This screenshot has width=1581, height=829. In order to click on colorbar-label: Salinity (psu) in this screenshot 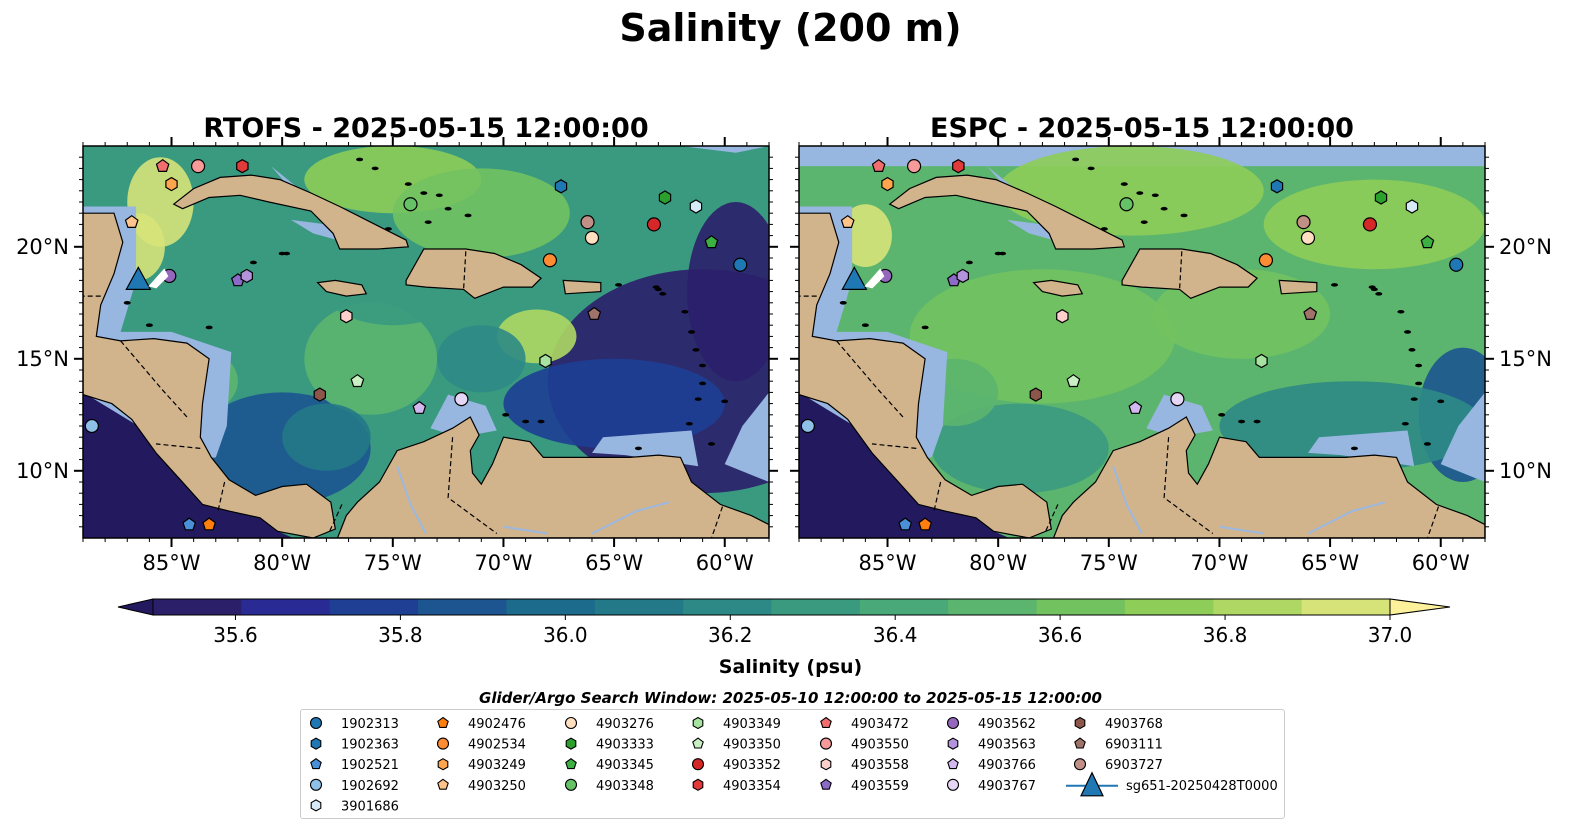, I will do `click(790, 667)`.